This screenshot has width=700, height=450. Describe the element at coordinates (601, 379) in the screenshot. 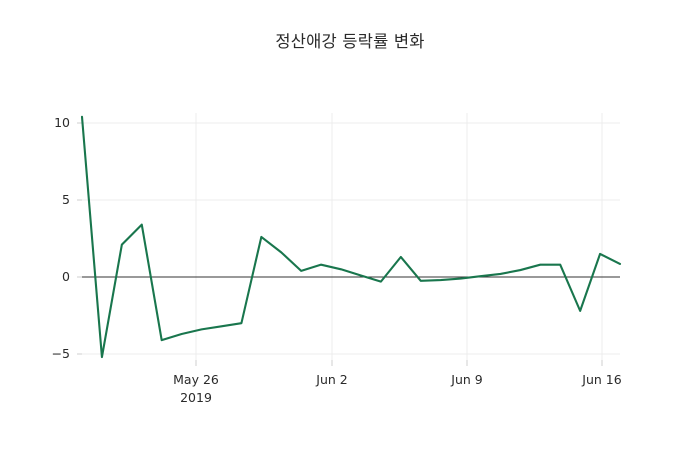

I see `x-tick-label-jun16: Jun 16` at that location.